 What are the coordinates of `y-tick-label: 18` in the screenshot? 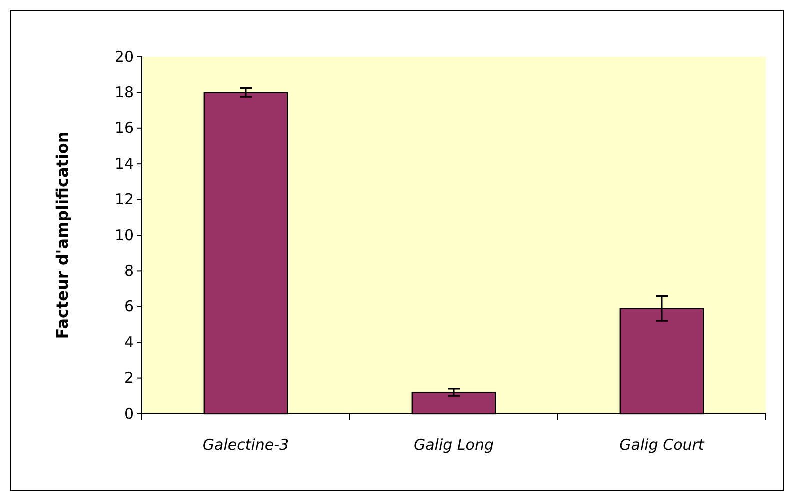 It's located at (124, 93).